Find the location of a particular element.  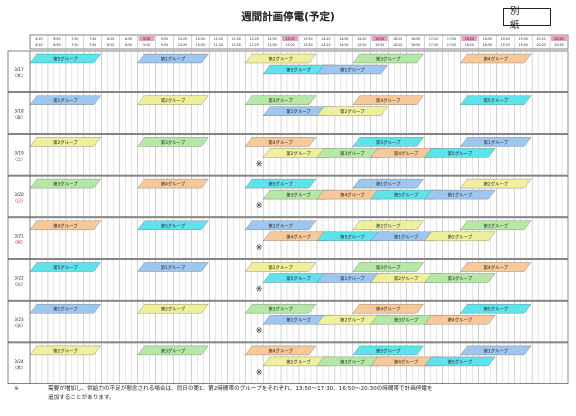

time-label: 10:50 is located at coordinates (200, 45).